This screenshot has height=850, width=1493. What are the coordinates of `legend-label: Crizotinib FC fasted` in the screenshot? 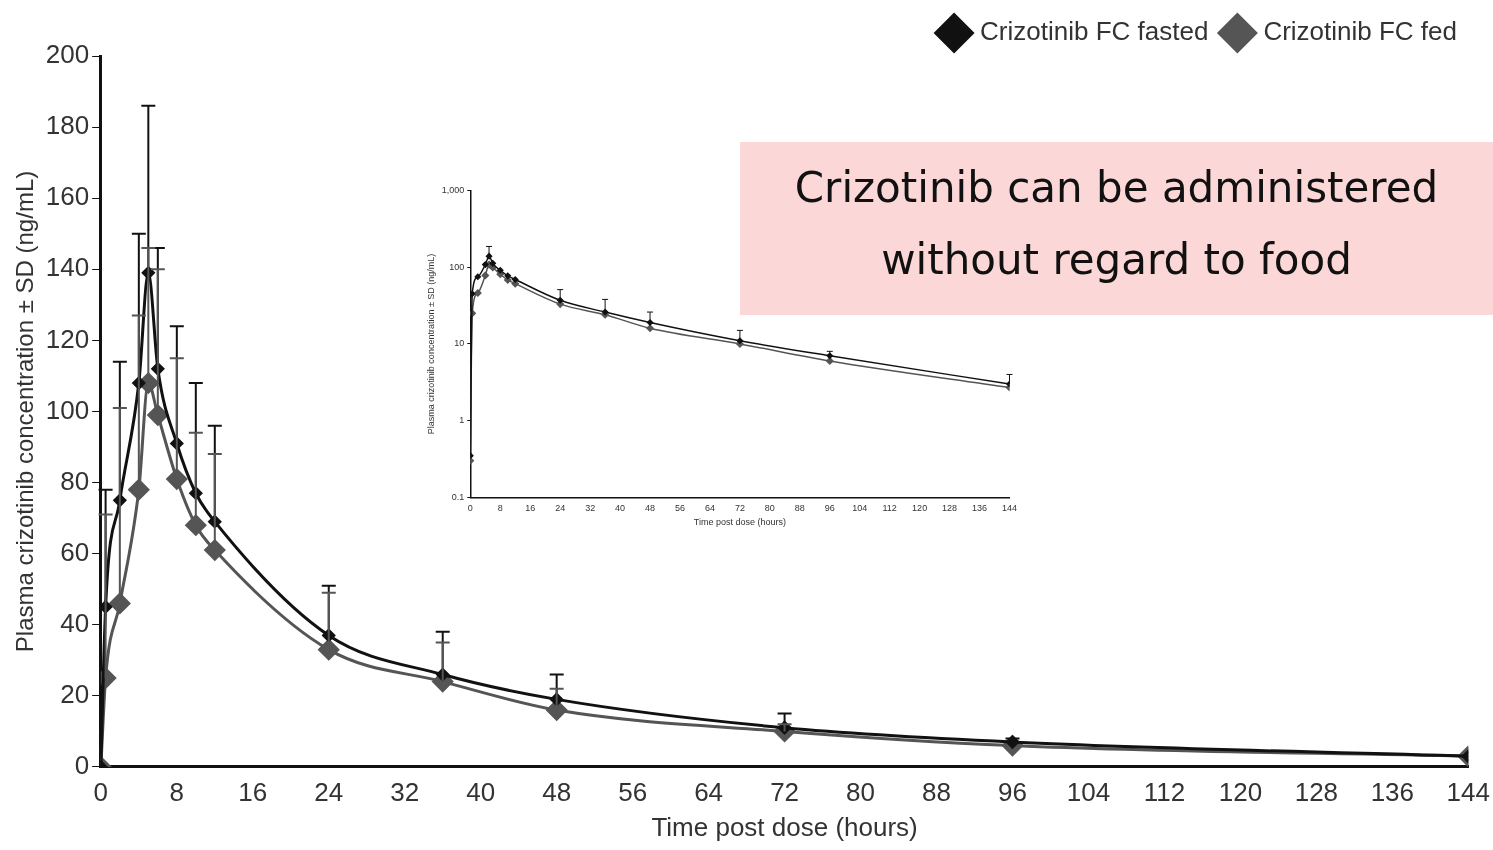 It's located at (1094, 31).